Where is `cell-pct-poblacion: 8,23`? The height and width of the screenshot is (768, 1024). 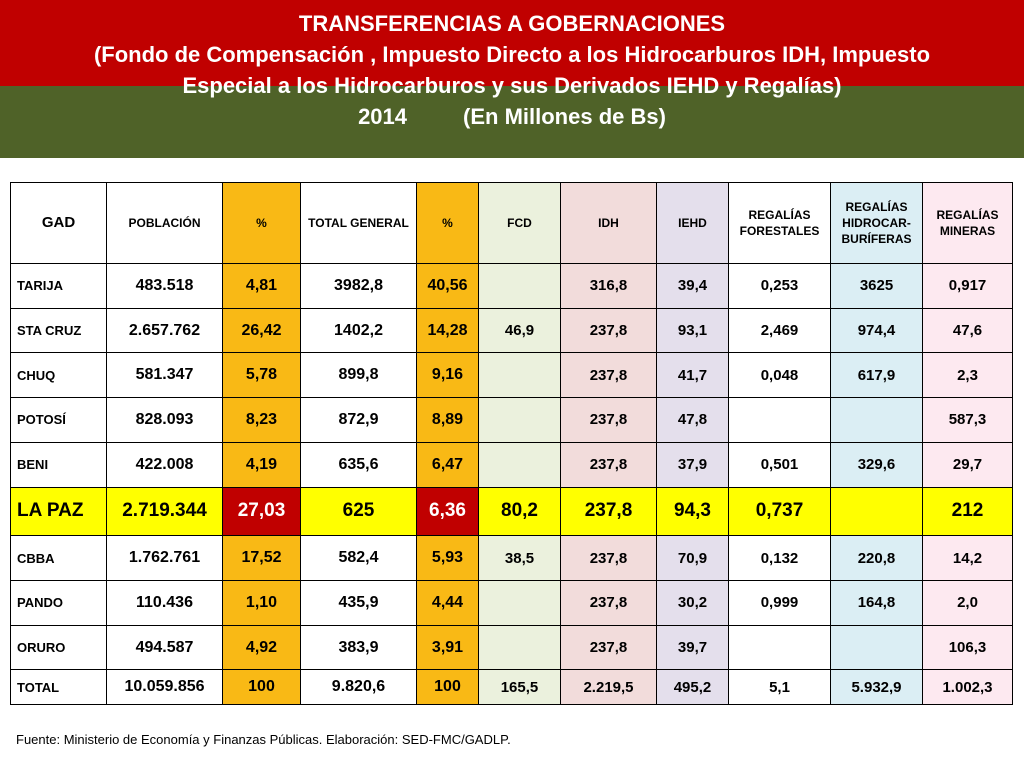 cell-pct-poblacion: 8,23 is located at coordinates (261, 420).